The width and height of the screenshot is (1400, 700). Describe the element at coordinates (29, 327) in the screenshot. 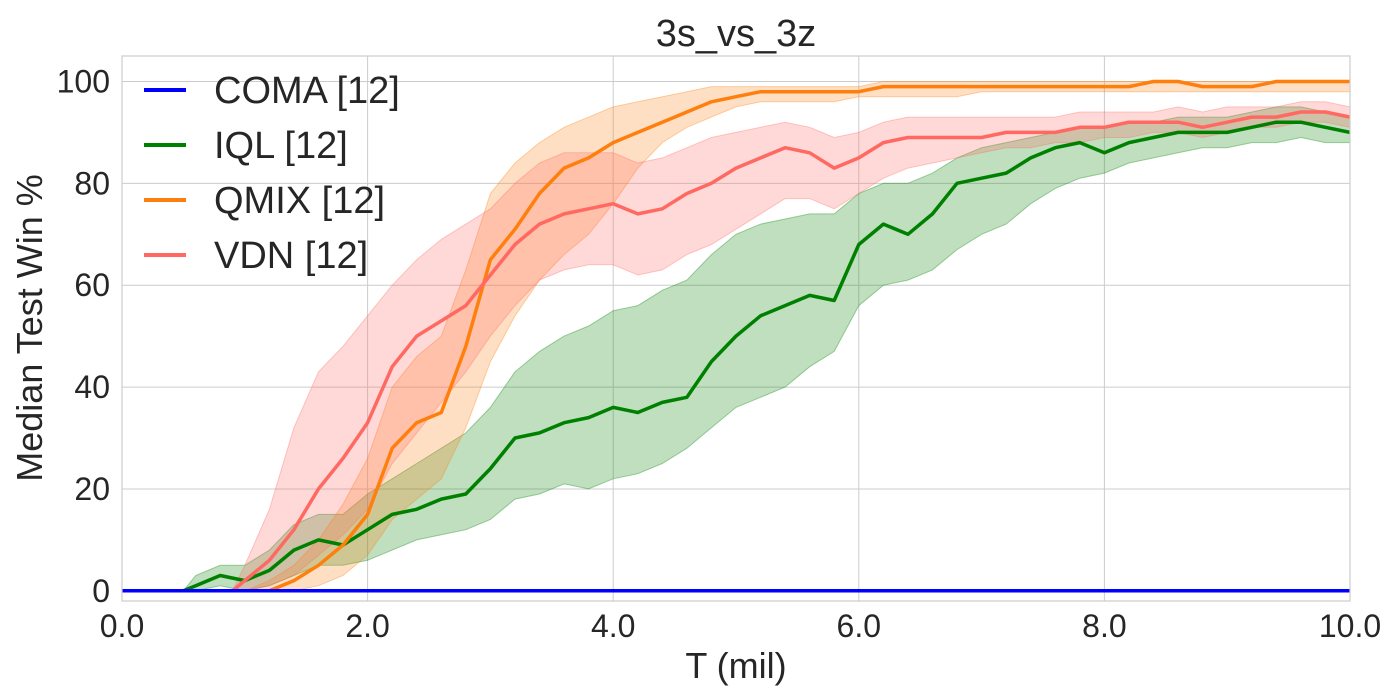

I see `y-axis-label: Median Test Win %` at that location.